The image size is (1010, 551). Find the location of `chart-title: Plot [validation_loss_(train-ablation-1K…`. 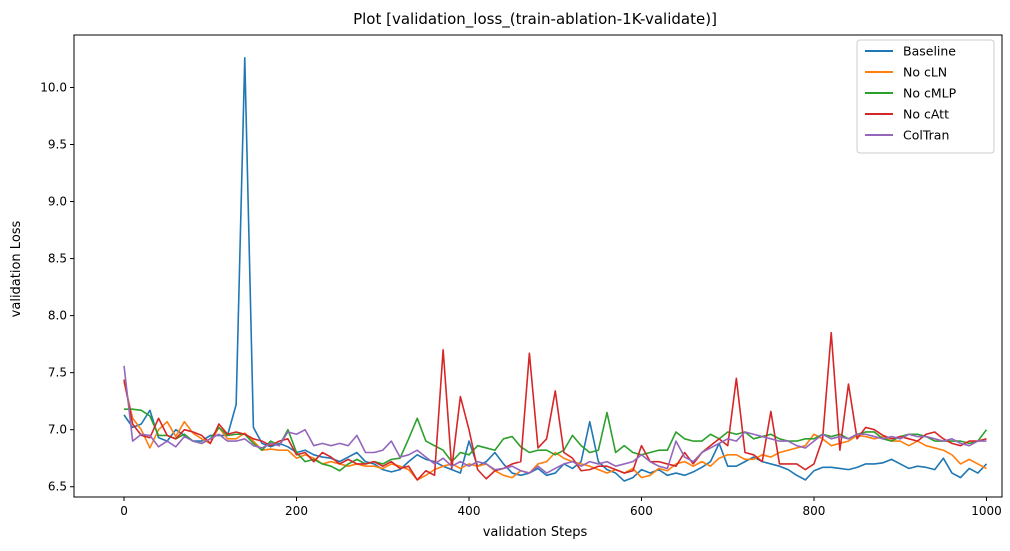

chart-title: Plot [validation_loss_(train-ablation-1K… is located at coordinates (535, 19).